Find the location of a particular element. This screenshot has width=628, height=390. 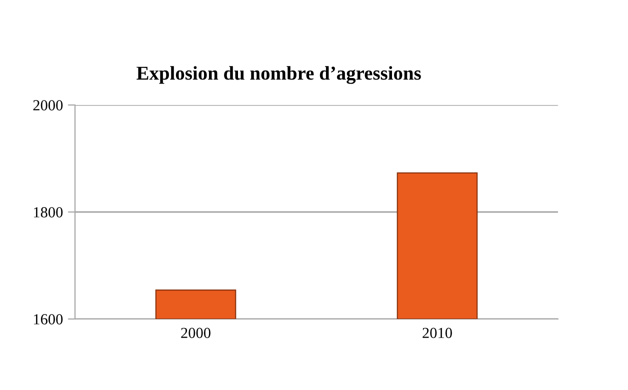

y-tick-label: 2000 is located at coordinates (48, 105).